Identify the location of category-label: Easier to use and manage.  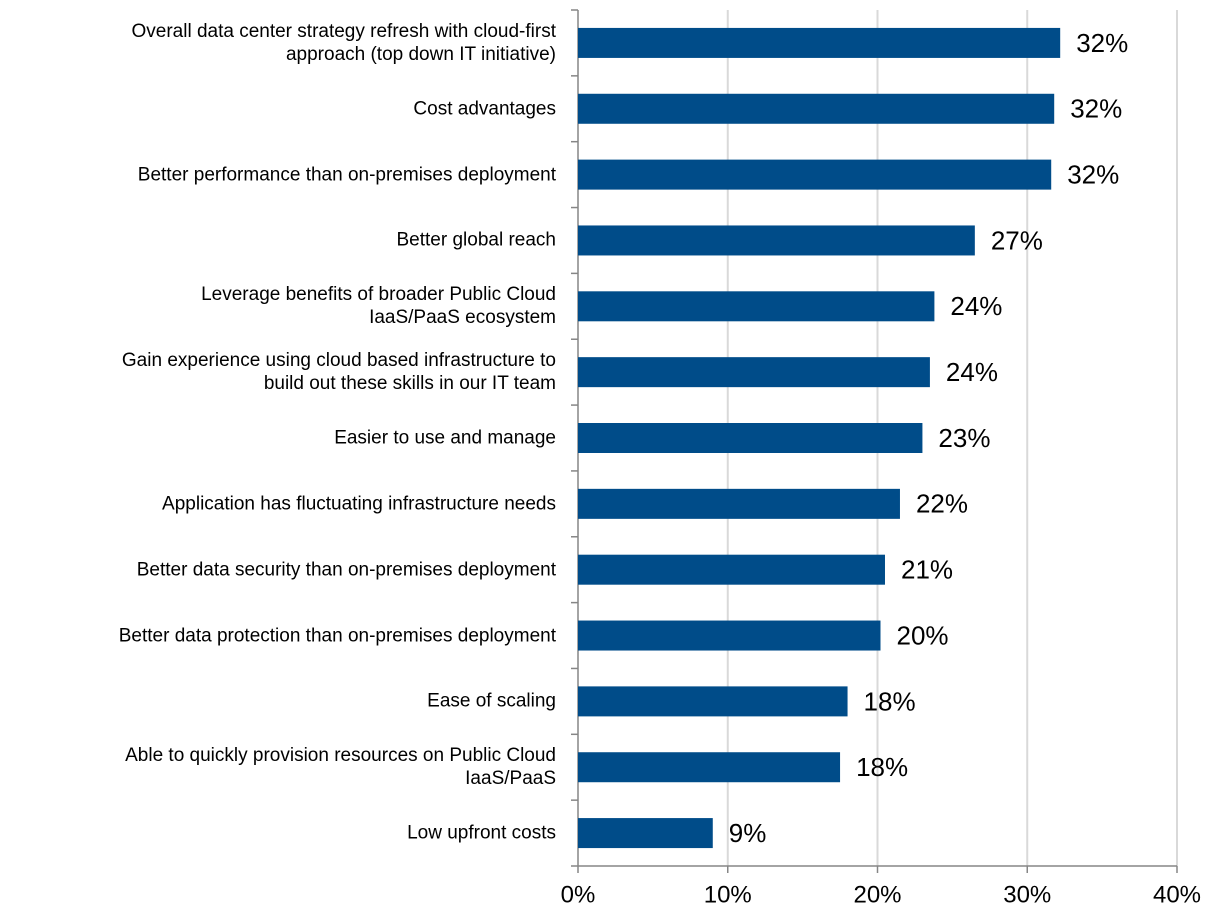
(445, 438).